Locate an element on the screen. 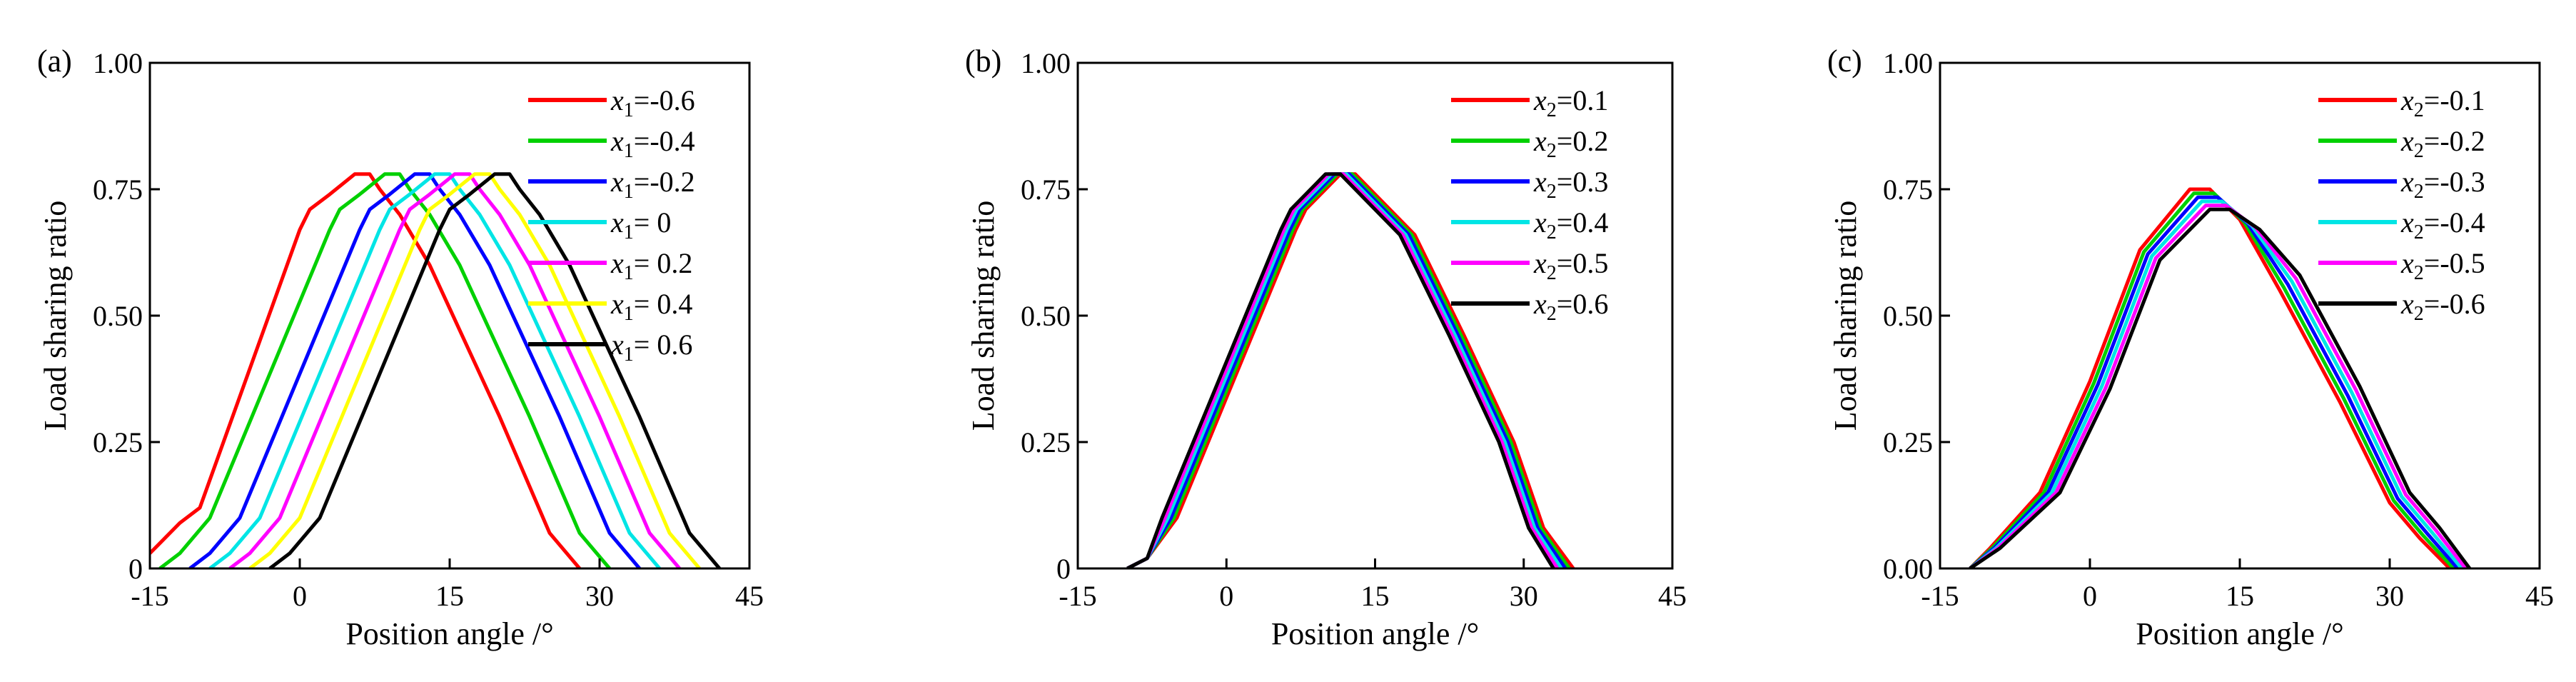 The width and height of the screenshot is (2576, 682). legend-label-5: x2=-0.5 is located at coordinates (2442, 266).